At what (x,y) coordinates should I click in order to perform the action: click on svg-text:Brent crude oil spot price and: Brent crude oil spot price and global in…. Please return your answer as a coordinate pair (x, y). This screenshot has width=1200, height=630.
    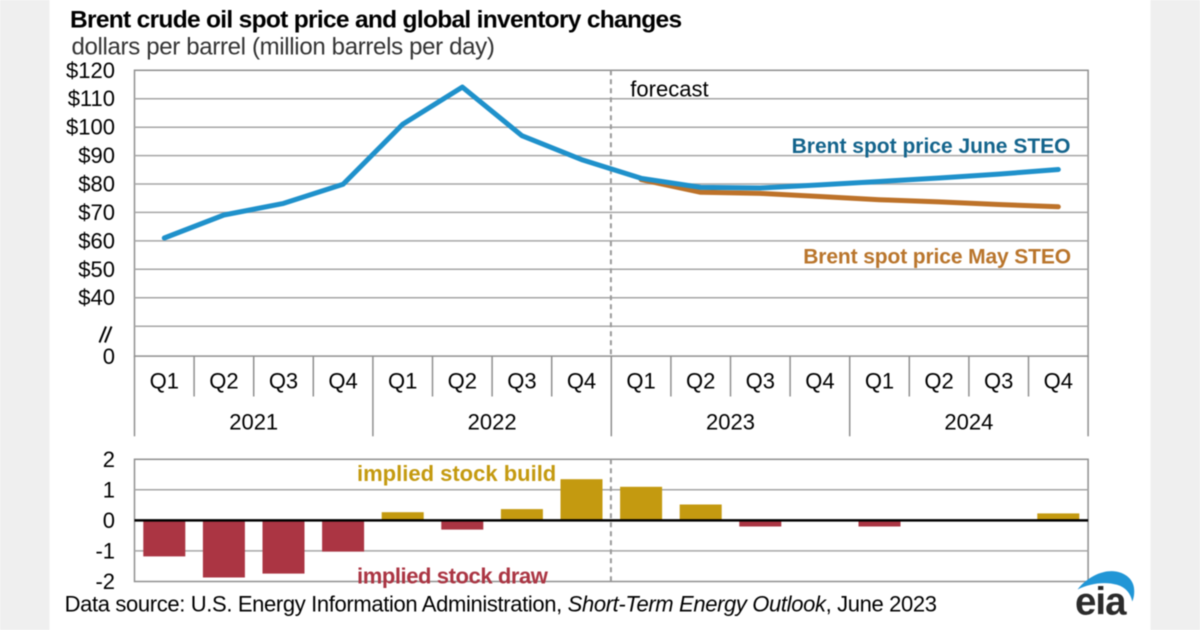
    Looking at the image, I should click on (375, 20).